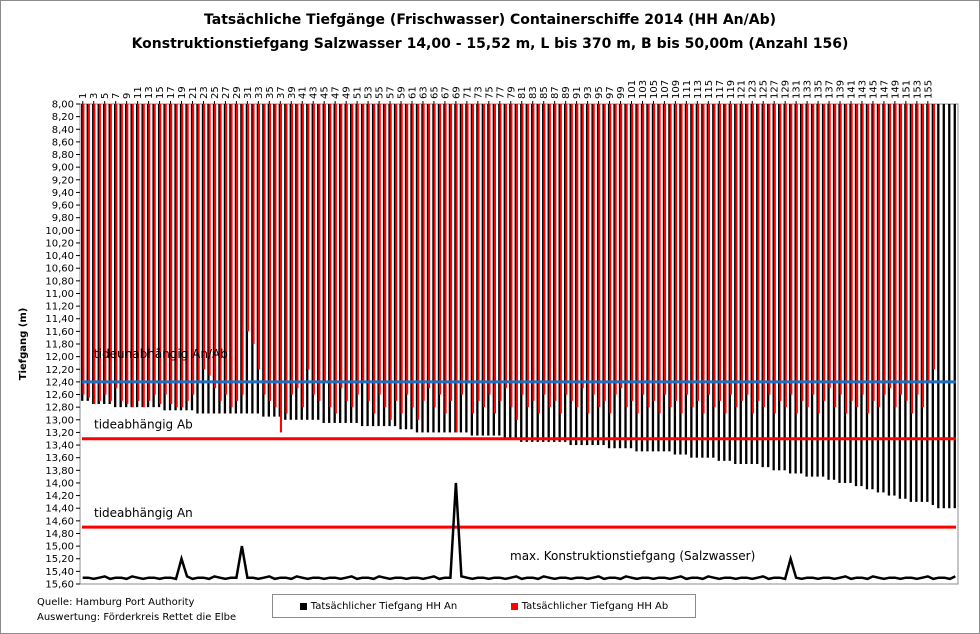  I want to click on x-tick-label: 141, so click(851, 89).